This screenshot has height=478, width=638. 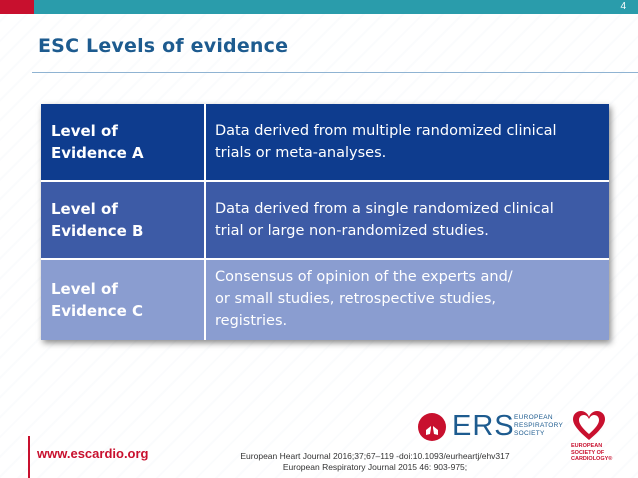 I want to click on description-line: trials or meta-analyses., so click(x=301, y=153).